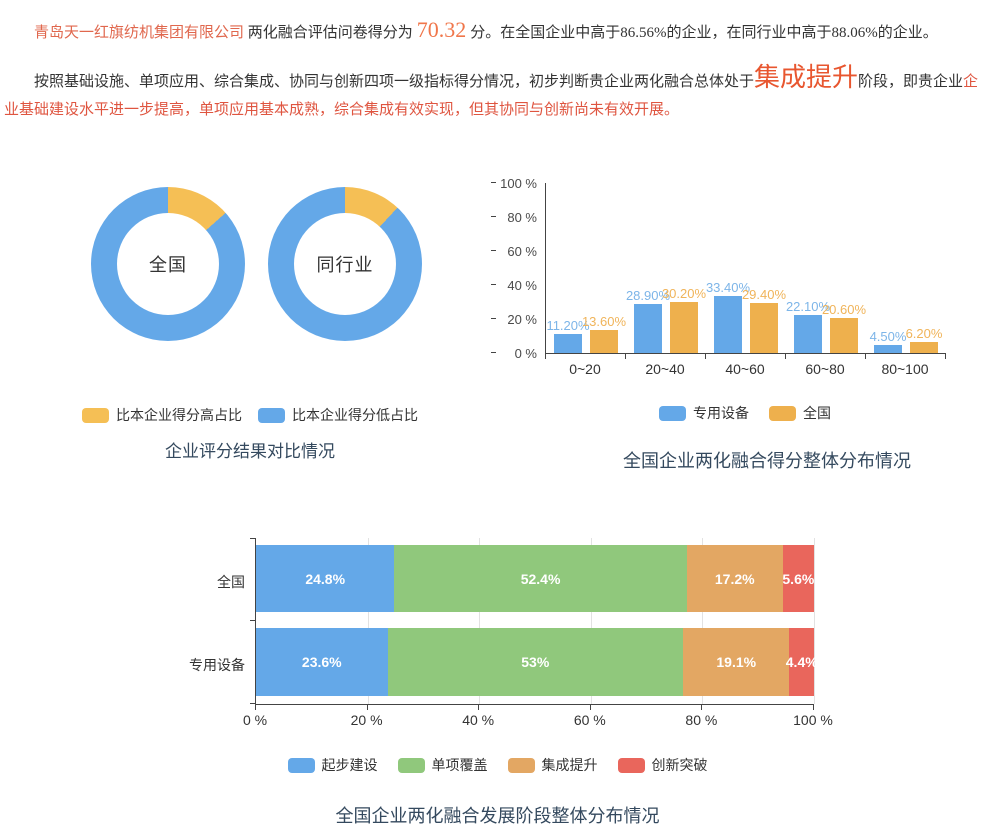  What do you see at coordinates (497, 816) in the screenshot?
I see `stacked-chart-title: 全国企业两化融合发展阶段整体分布情况` at bounding box center [497, 816].